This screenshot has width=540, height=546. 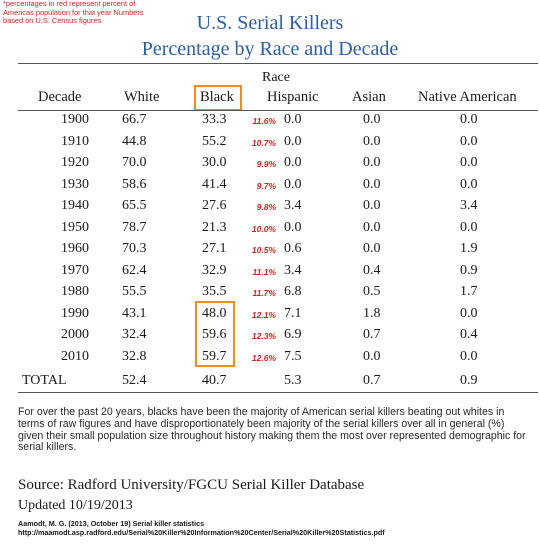 What do you see at coordinates (263, 336) in the screenshot?
I see `population-percent: 12.3%` at bounding box center [263, 336].